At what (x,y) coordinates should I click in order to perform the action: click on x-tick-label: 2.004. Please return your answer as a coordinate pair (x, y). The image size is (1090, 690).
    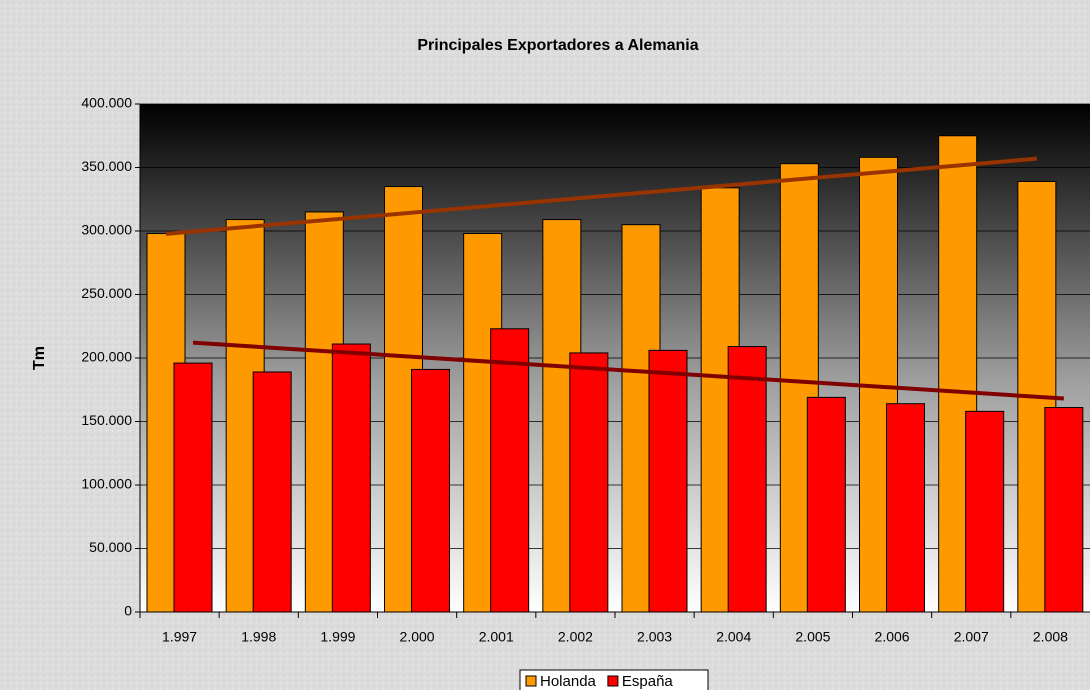
    Looking at the image, I should click on (733, 637).